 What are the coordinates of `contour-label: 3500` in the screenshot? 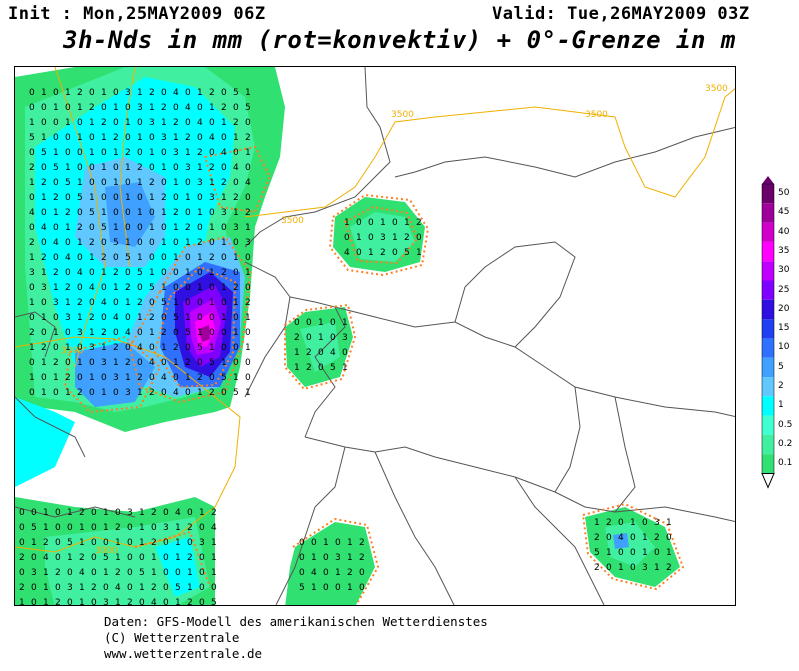 It's located at (596, 115).